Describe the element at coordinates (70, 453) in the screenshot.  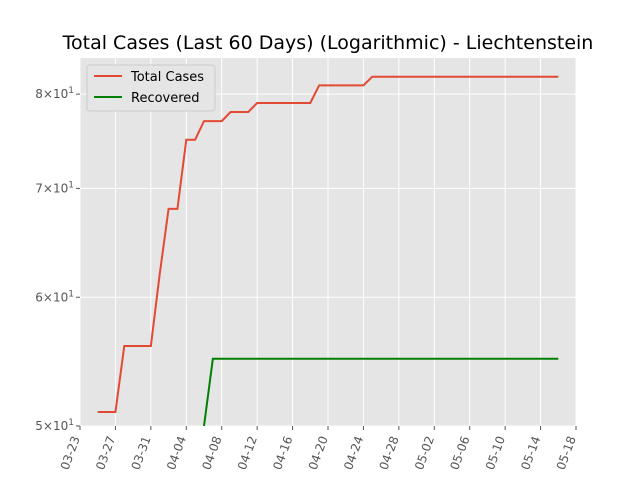
I see `x-tick-label: 03-23` at that location.